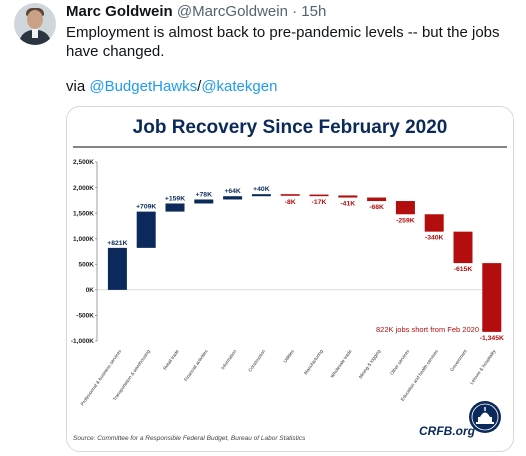 The width and height of the screenshot is (526, 456). What do you see at coordinates (86, 264) in the screenshot?
I see `y-tick-label: 500K` at bounding box center [86, 264].